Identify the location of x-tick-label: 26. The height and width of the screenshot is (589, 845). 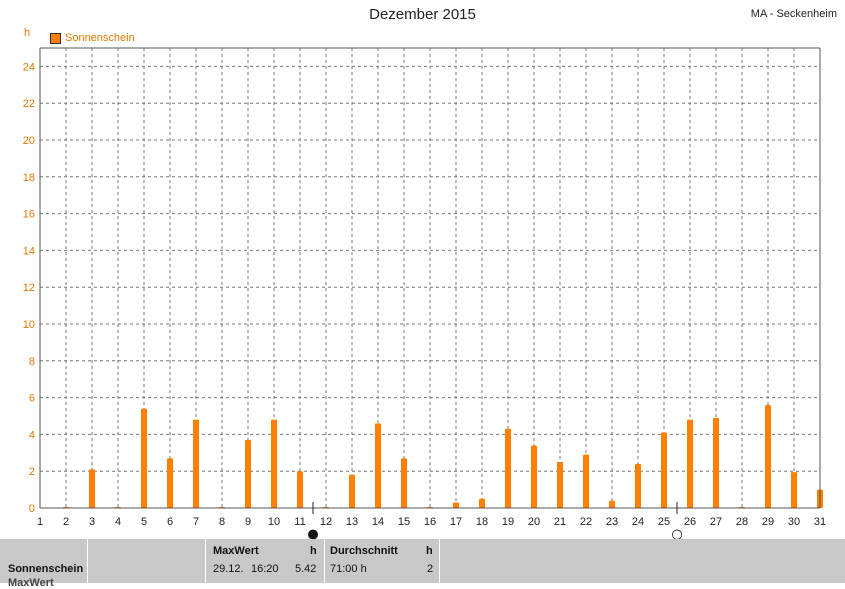
(690, 522).